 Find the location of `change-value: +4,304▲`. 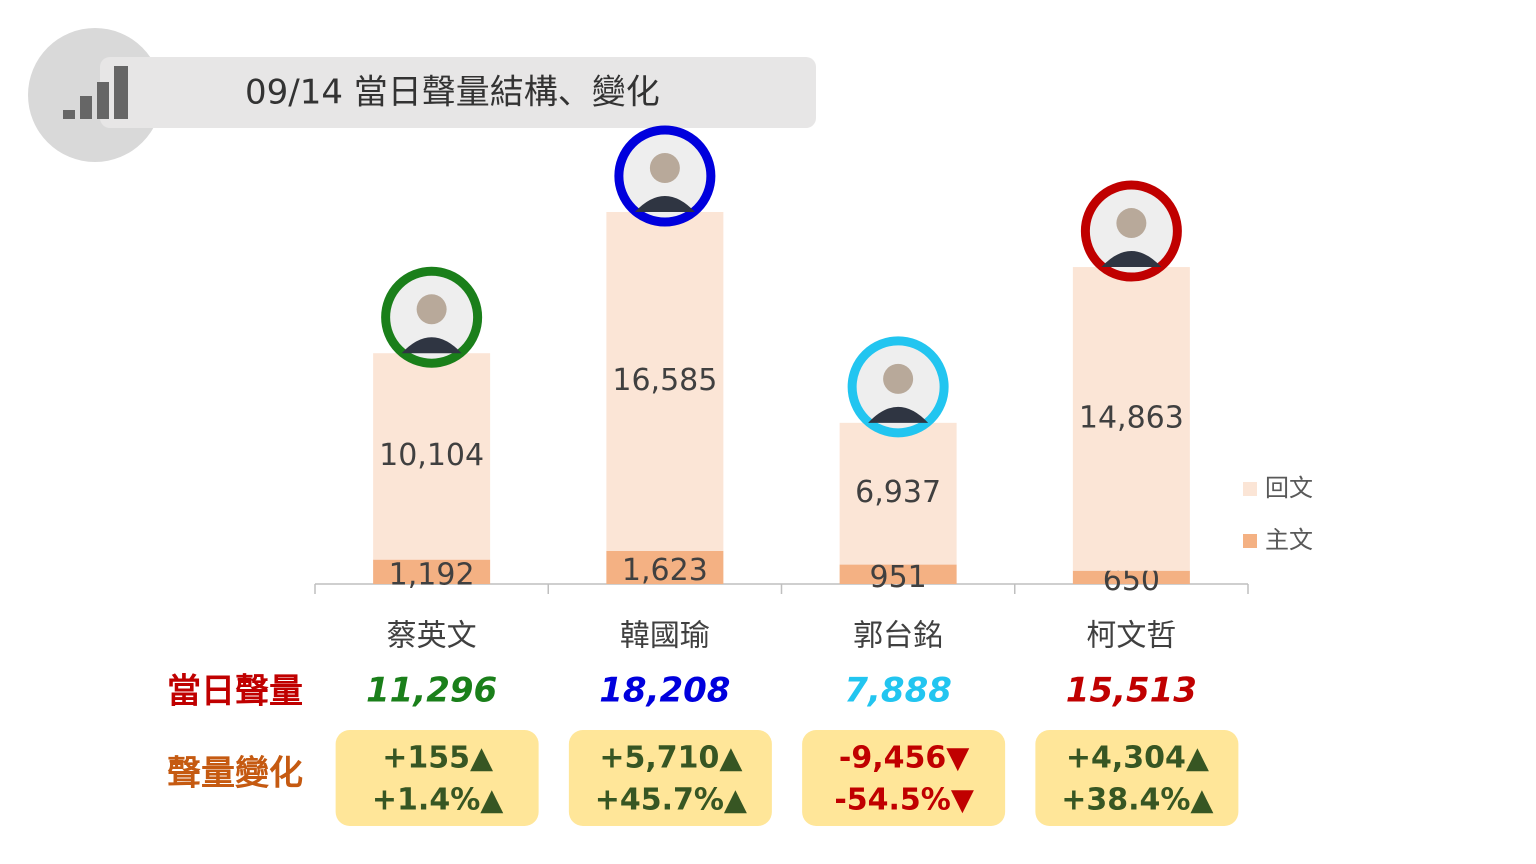

change-value: +4,304▲ is located at coordinates (1137, 758).